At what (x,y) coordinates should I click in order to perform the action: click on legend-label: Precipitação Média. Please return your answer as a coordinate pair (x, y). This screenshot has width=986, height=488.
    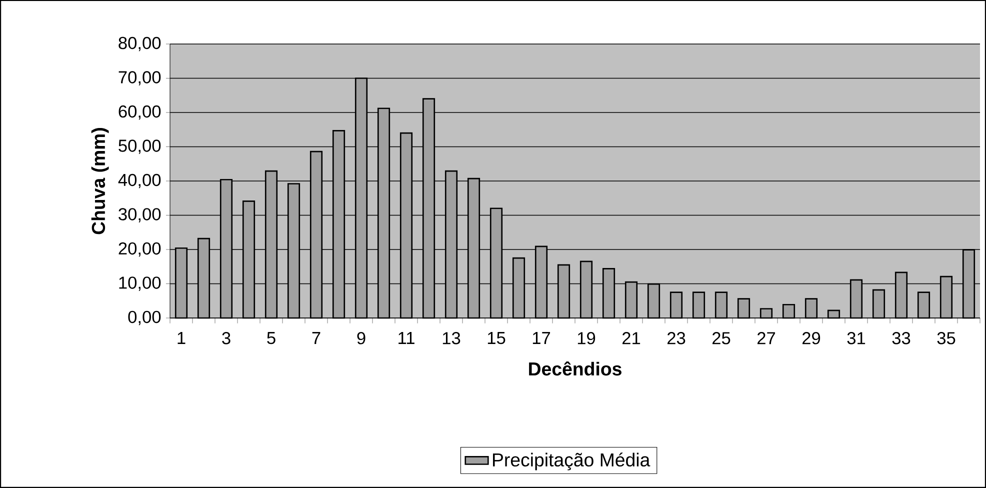
    Looking at the image, I should click on (571, 461).